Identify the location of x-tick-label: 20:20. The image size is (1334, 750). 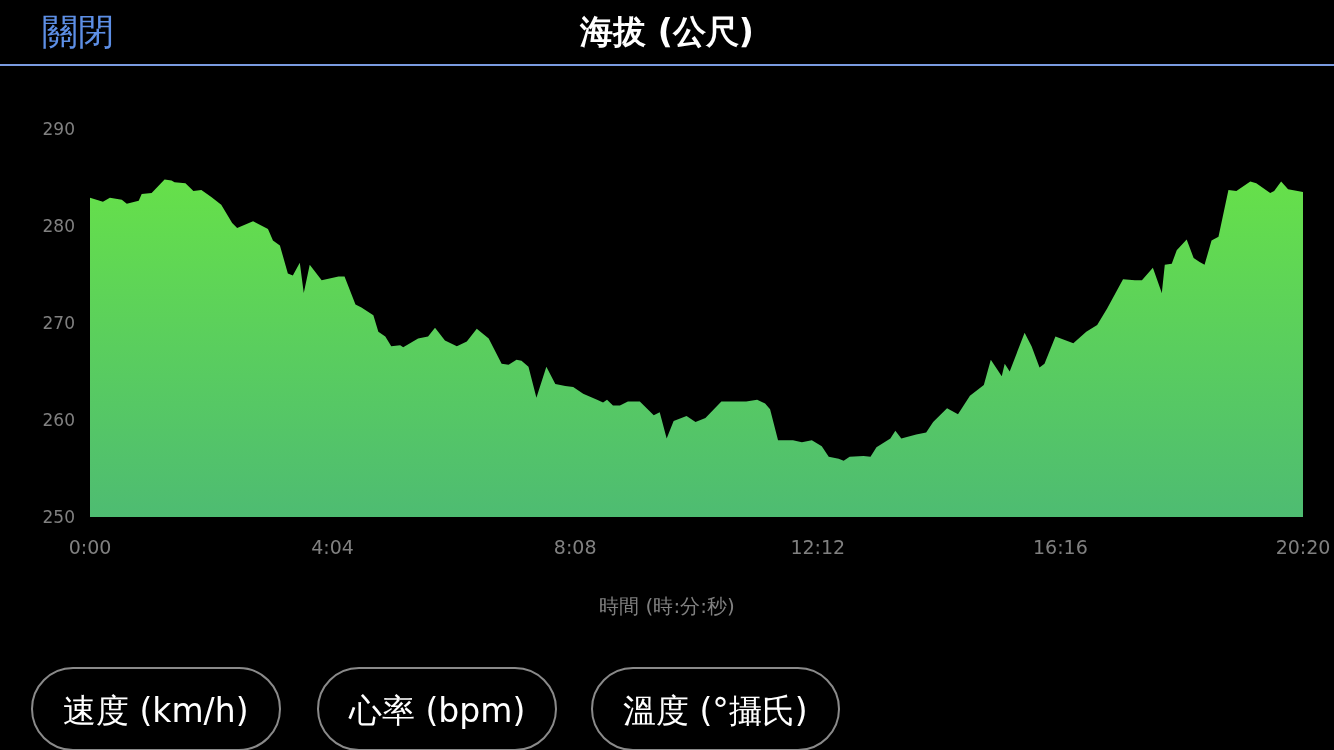
(1303, 546).